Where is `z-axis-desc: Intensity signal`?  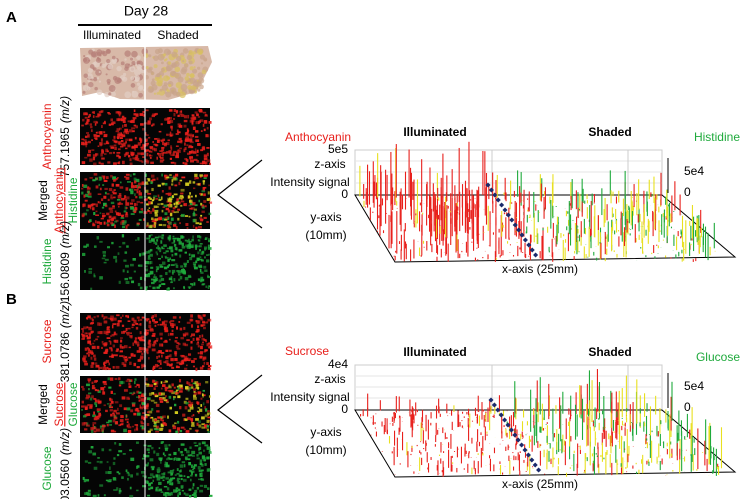 z-axis-desc: Intensity signal is located at coordinates (309, 182).